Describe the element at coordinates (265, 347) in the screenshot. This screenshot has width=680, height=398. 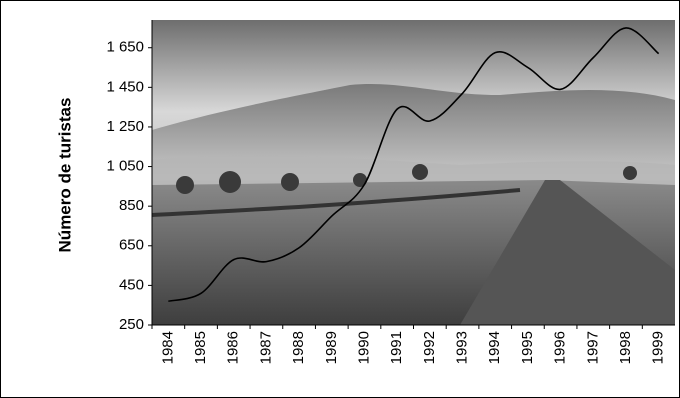
I see `x-tick-label: 1987` at that location.